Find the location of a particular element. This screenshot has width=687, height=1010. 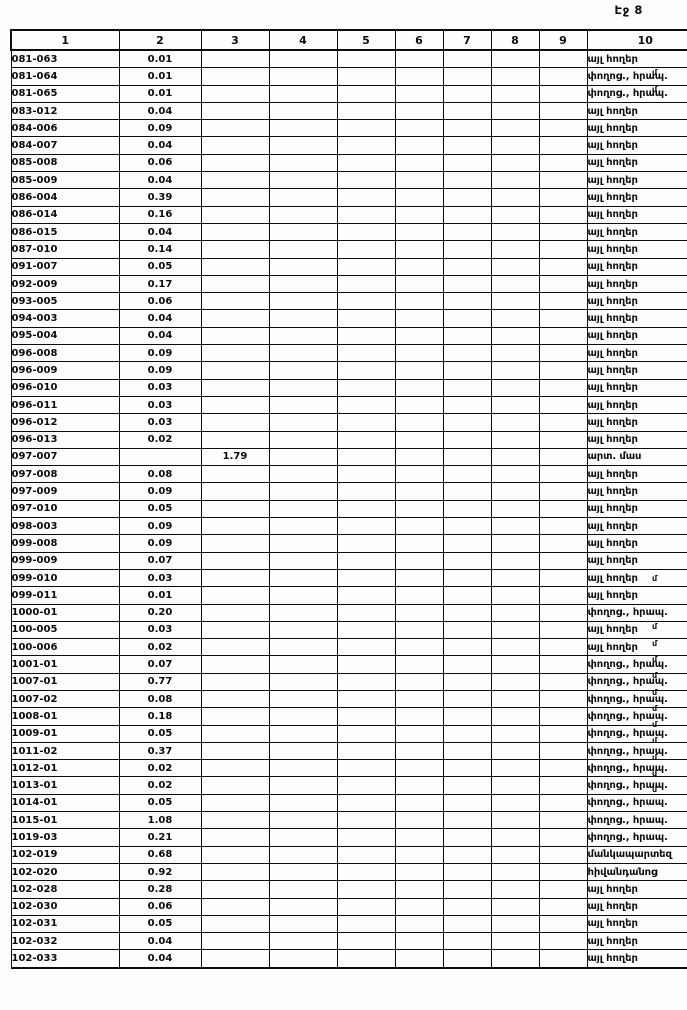

cell-column-2: 0.06 is located at coordinates (160, 301).